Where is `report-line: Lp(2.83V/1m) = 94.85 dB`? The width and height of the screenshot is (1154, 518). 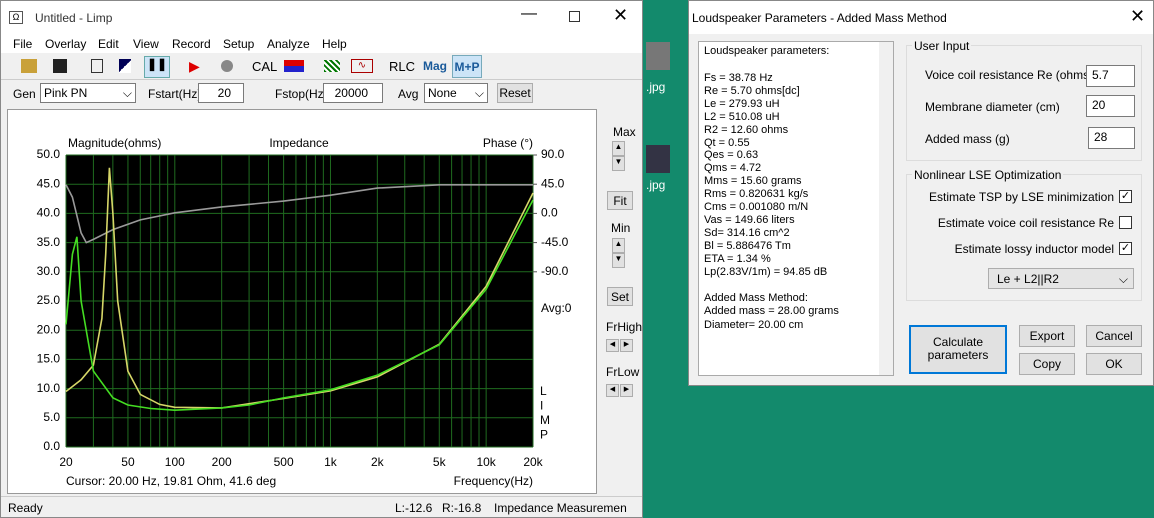
report-line: Lp(2.83V/1m) = 94.85 dB is located at coordinates (766, 271).